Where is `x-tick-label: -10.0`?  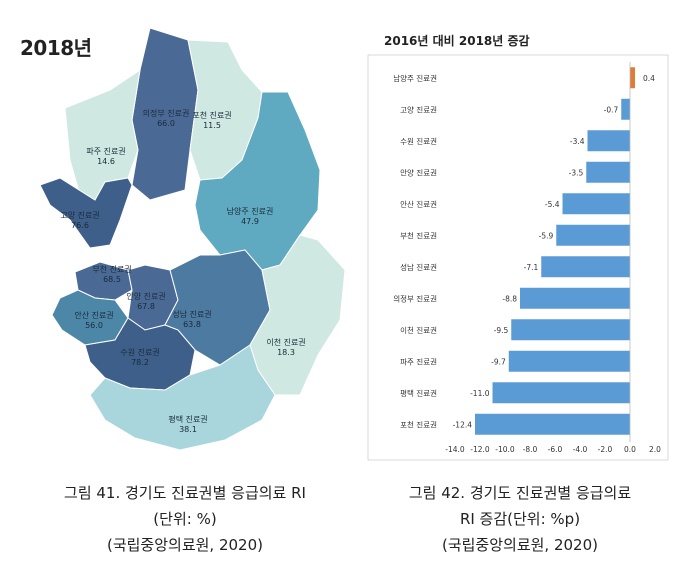
x-tick-label: -10.0 is located at coordinates (505, 449).